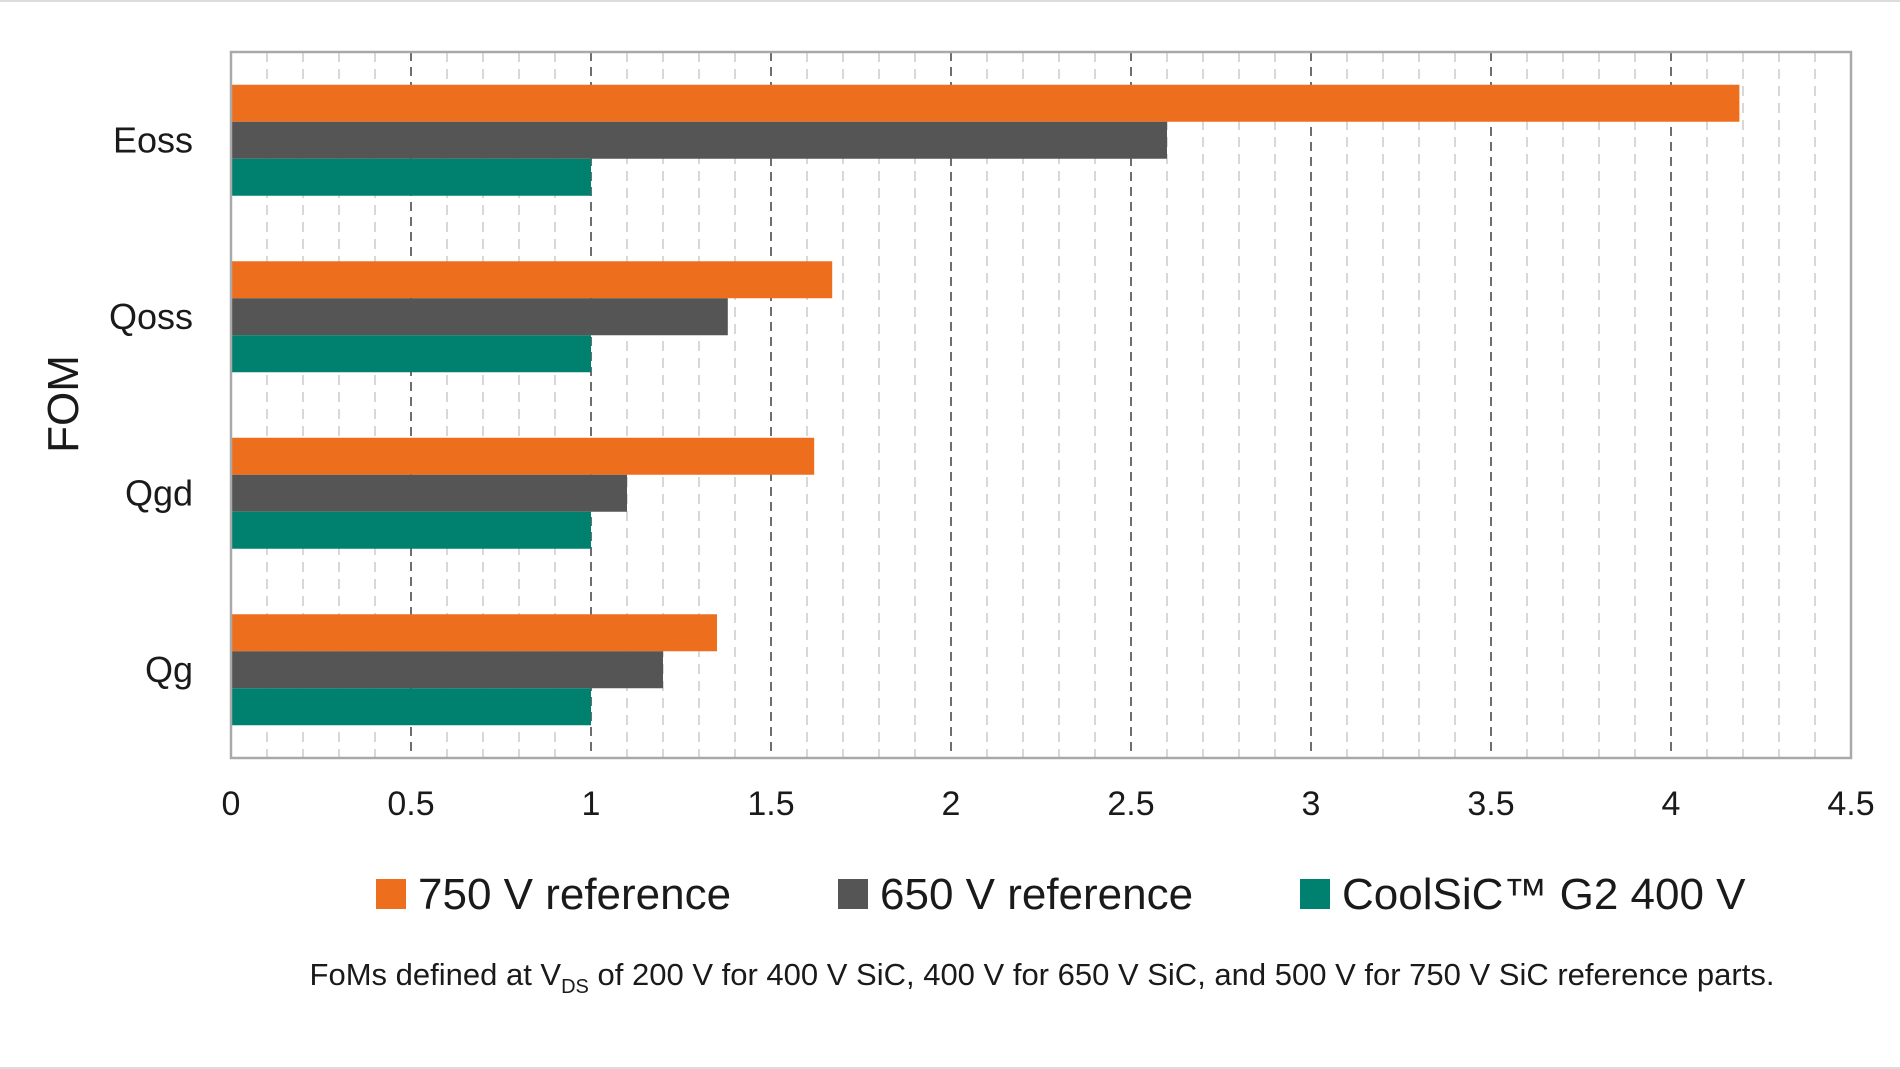  I want to click on x-tick-label: 2.5, so click(1130, 804).